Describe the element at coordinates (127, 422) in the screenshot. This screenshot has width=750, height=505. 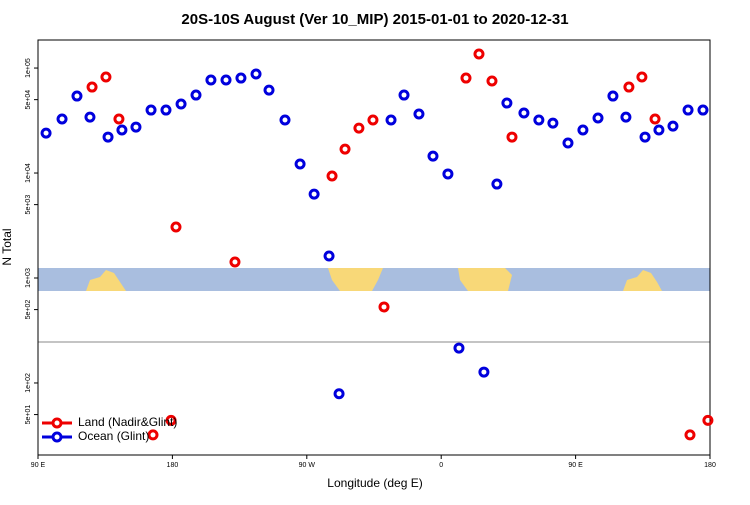
I see `legend-label: Land (Nadir&Glint)` at that location.